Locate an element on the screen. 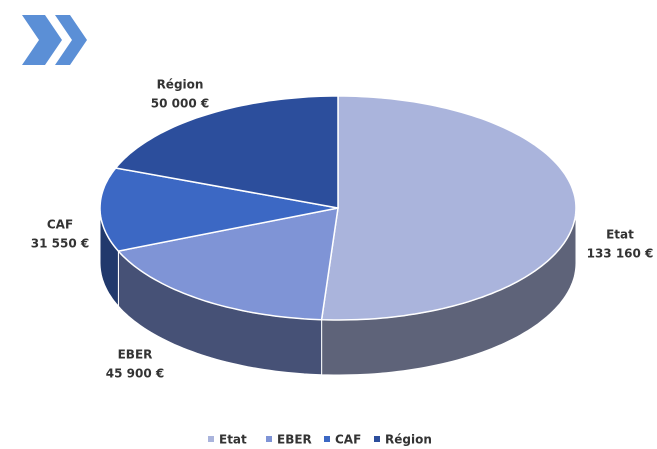 The image size is (657, 449). chevrons is located at coordinates (54, 40).